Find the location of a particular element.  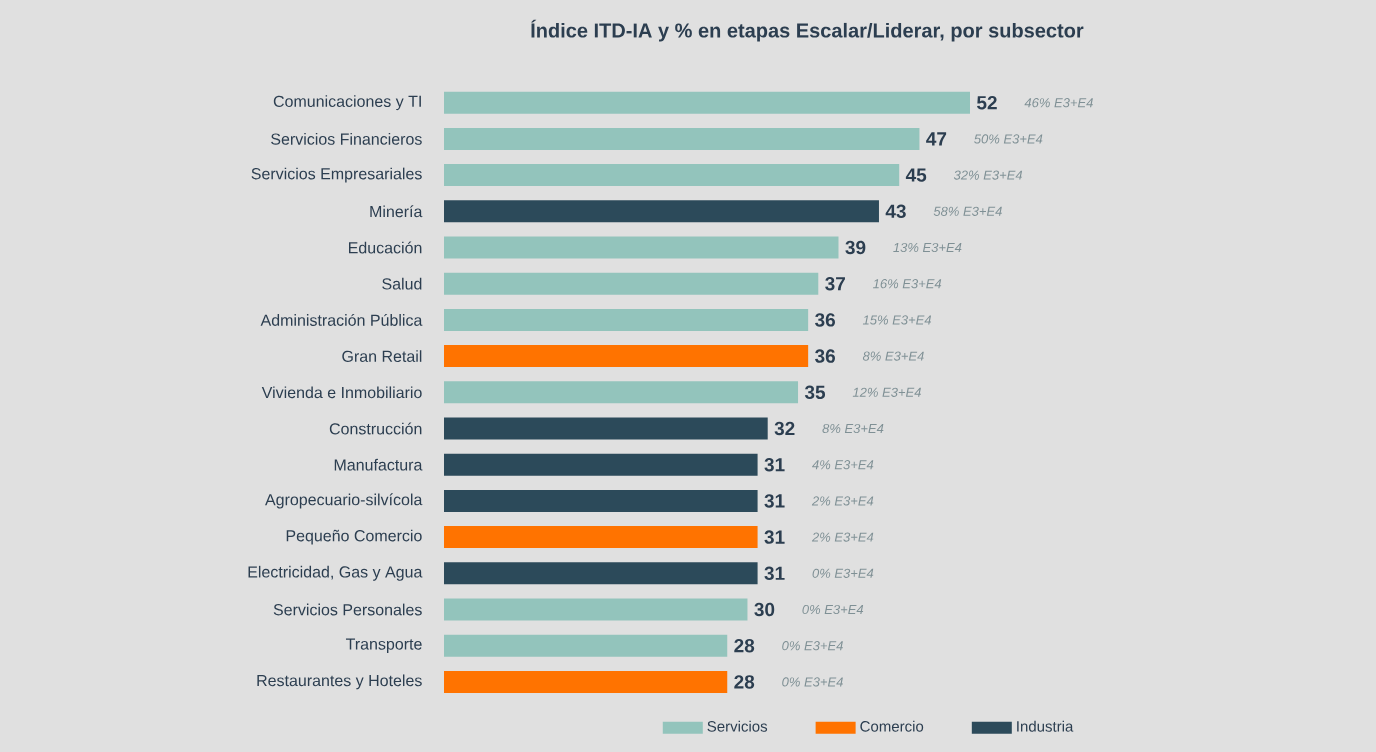

y-tick-label: Construcción is located at coordinates (375, 428).